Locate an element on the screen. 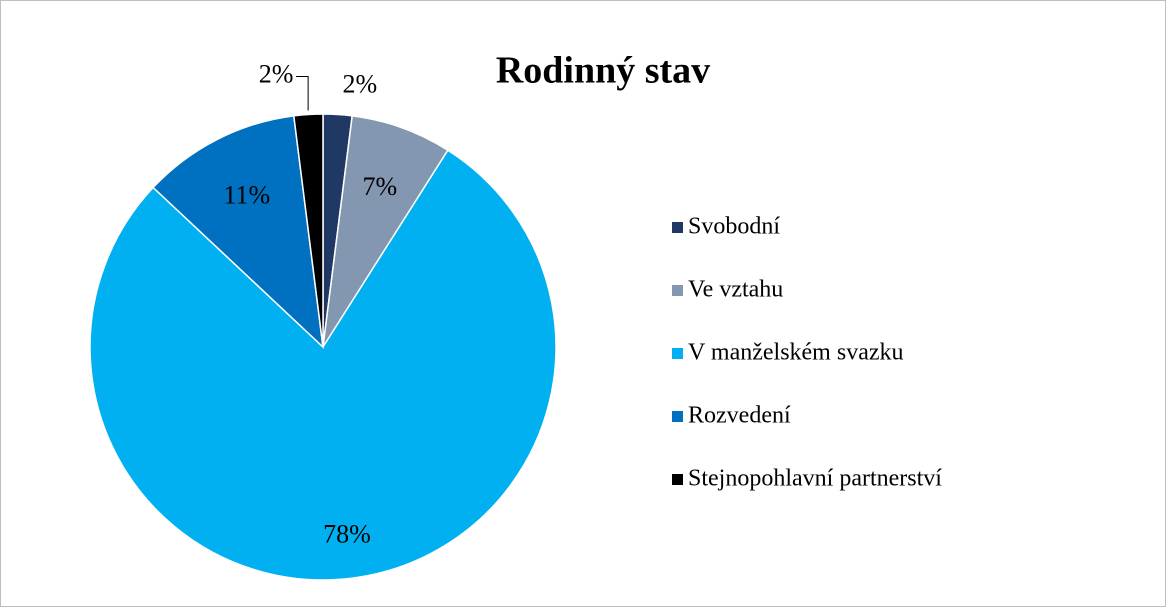 This screenshot has height=608, width=1167. chart-title: Rodinný stav is located at coordinates (603, 71).